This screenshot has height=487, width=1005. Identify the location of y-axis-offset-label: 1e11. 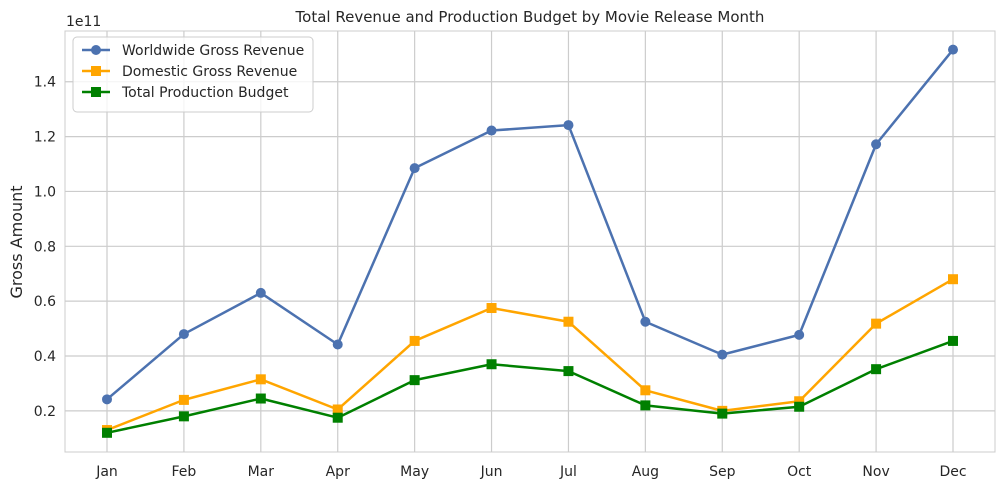
(83, 22).